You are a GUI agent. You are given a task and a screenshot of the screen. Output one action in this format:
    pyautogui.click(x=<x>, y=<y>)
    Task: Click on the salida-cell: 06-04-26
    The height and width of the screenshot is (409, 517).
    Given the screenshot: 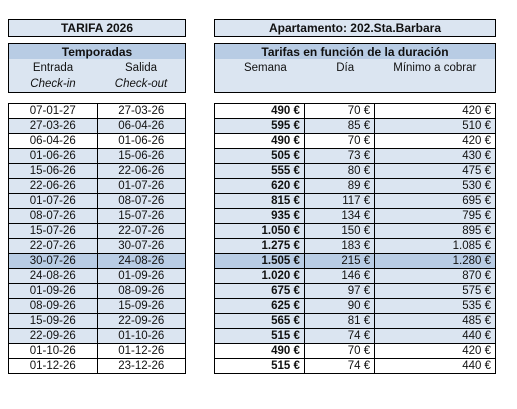 What is the action you would take?
    pyautogui.click(x=141, y=126)
    